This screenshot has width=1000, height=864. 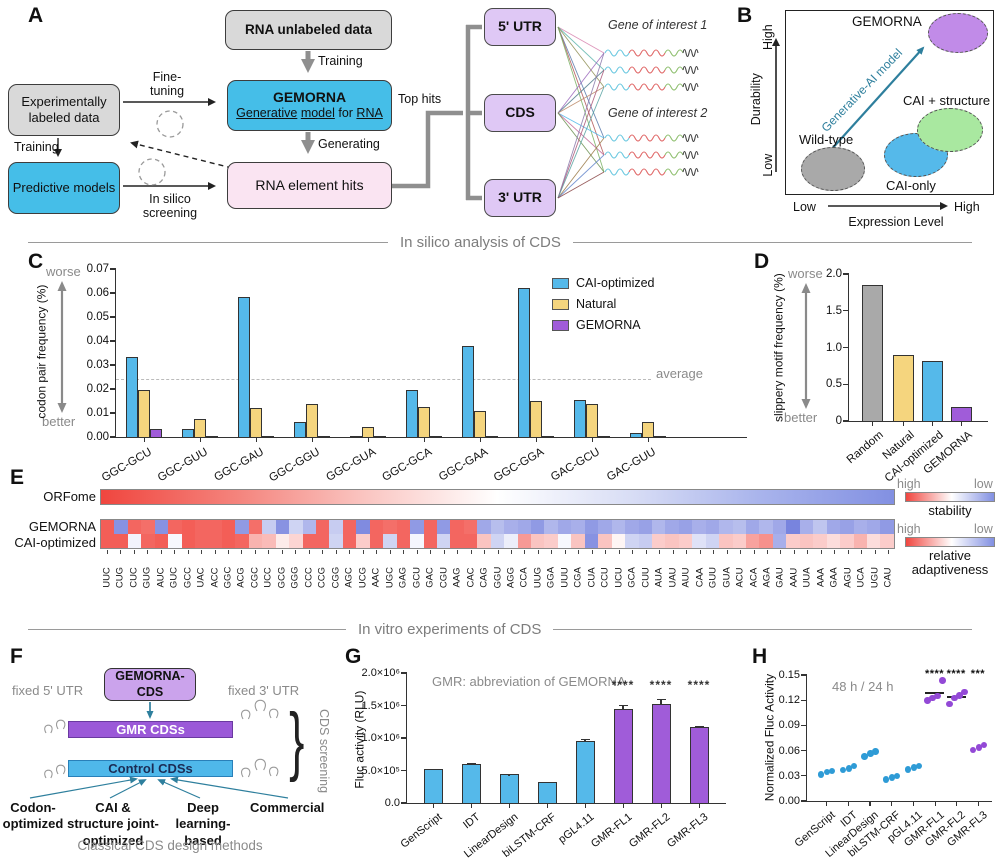 What do you see at coordinates (934, 693) in the screenshot?
I see `mean-line` at bounding box center [934, 693].